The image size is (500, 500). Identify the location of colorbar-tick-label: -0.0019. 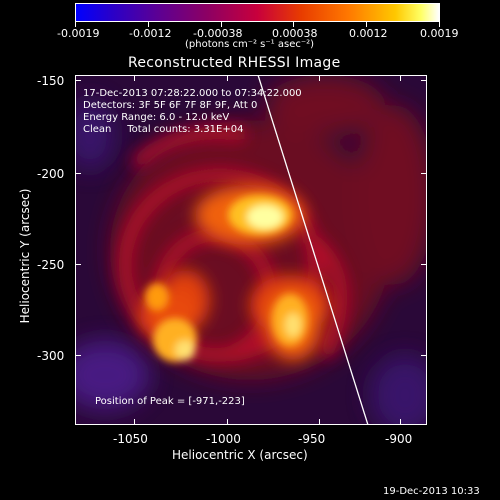
(78, 33).